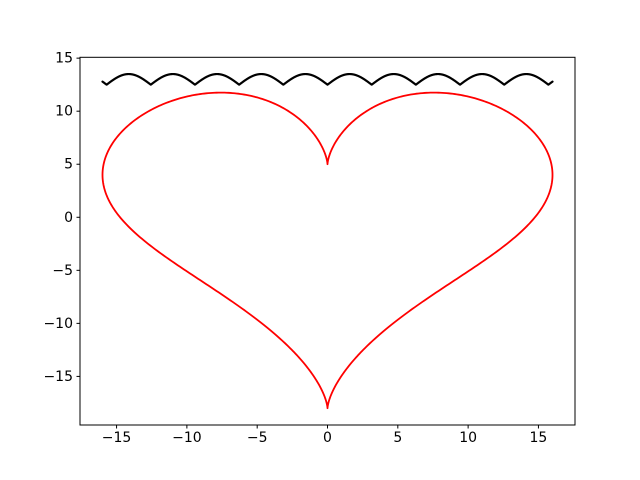 This screenshot has height=480, width=640. What do you see at coordinates (468, 438) in the screenshot?
I see `x-tick-label: 10` at bounding box center [468, 438].